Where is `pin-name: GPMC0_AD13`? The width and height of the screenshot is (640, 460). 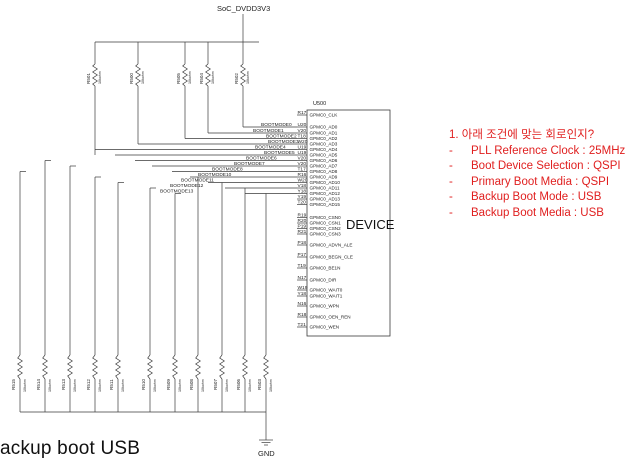 pin-name: GPMC0_AD13 is located at coordinates (325, 199).